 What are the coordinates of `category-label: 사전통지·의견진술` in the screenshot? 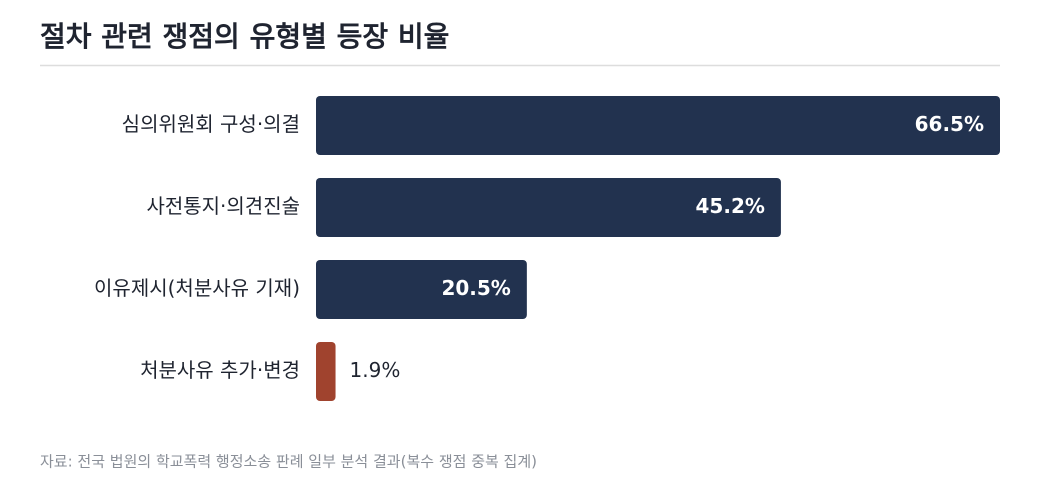 It's located at (223, 206).